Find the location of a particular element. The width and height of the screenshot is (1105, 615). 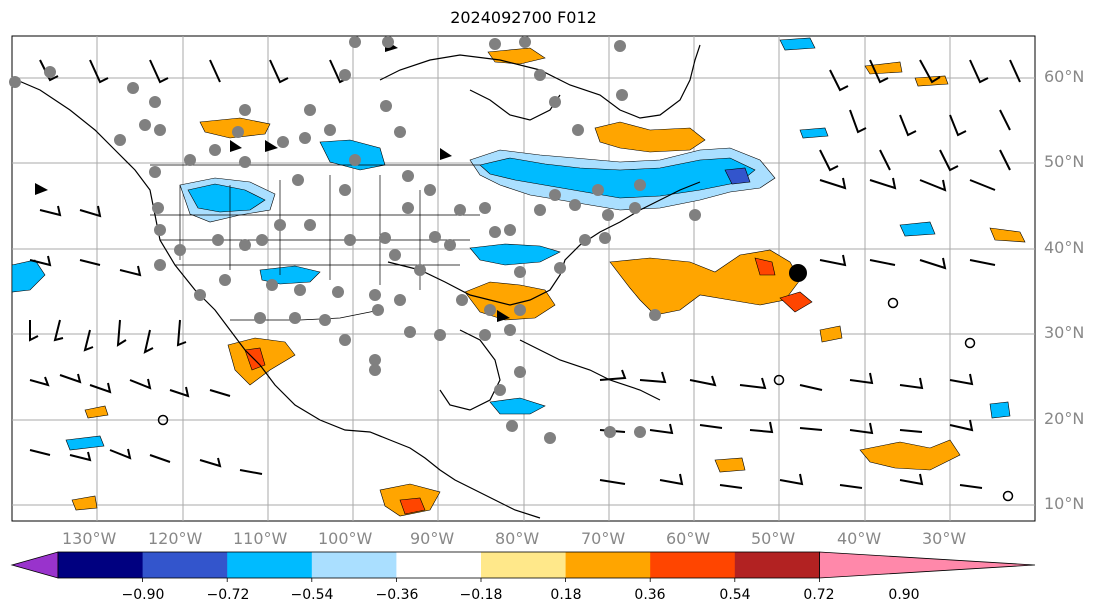

lon-label-110w: 110°W is located at coordinates (260, 538).